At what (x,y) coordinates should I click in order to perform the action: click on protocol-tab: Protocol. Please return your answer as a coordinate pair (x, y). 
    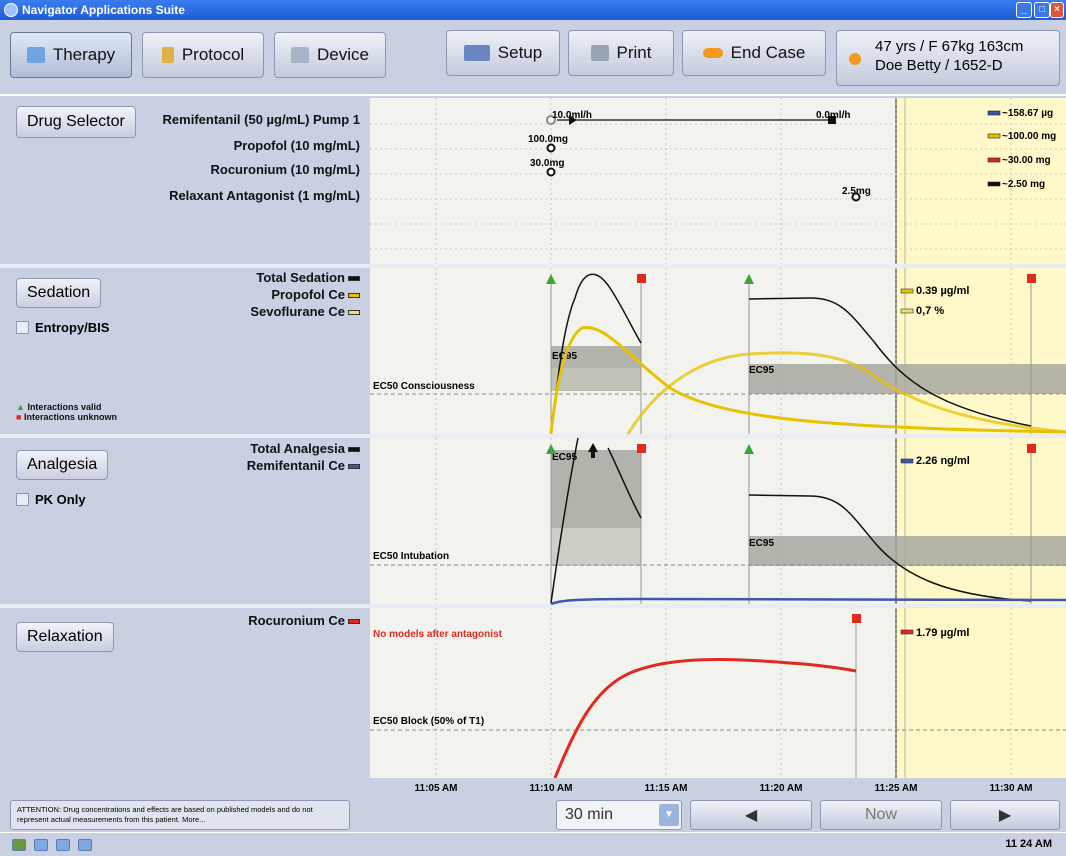
    Looking at the image, I should click on (203, 55).